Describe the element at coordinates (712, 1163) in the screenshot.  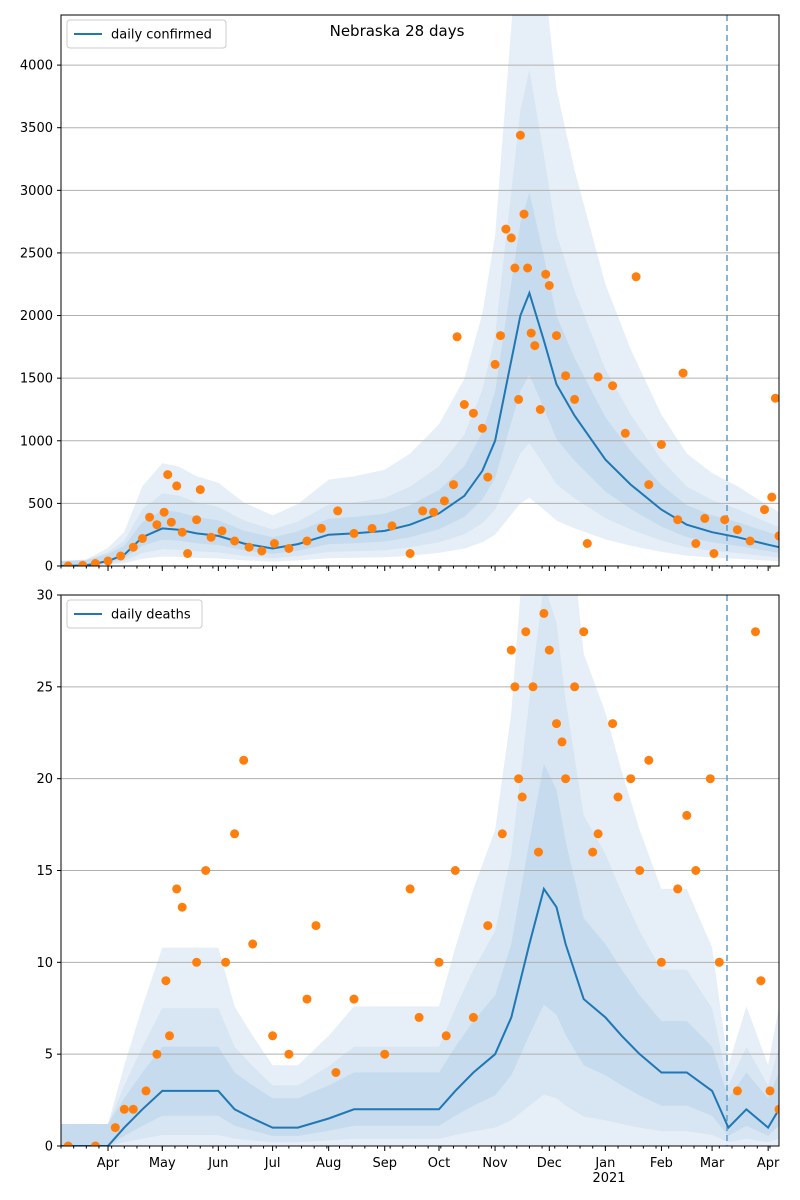
I see `x-tick-label: Mar` at that location.